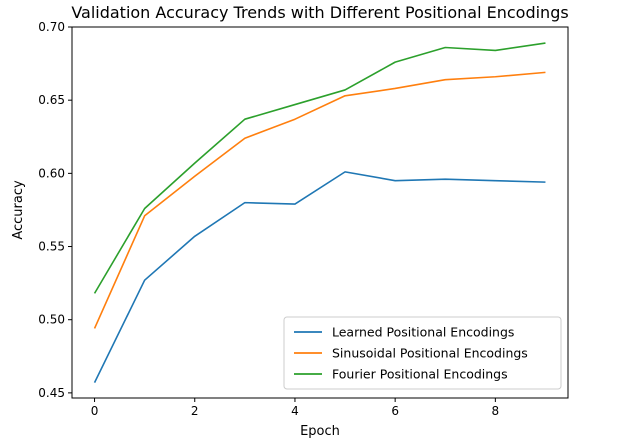 The height and width of the screenshot is (443, 621). Describe the element at coordinates (18, 210) in the screenshot. I see `y-axis-label: Accuracy` at that location.